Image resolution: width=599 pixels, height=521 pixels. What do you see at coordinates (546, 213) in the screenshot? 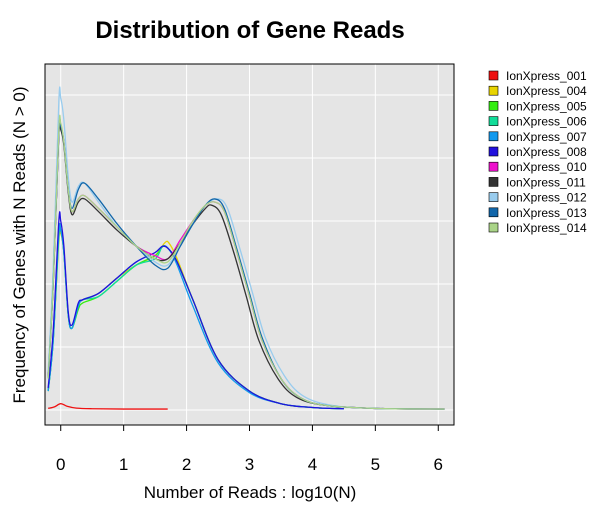
I see `legend-label-9: IonXpress_013` at bounding box center [546, 213].